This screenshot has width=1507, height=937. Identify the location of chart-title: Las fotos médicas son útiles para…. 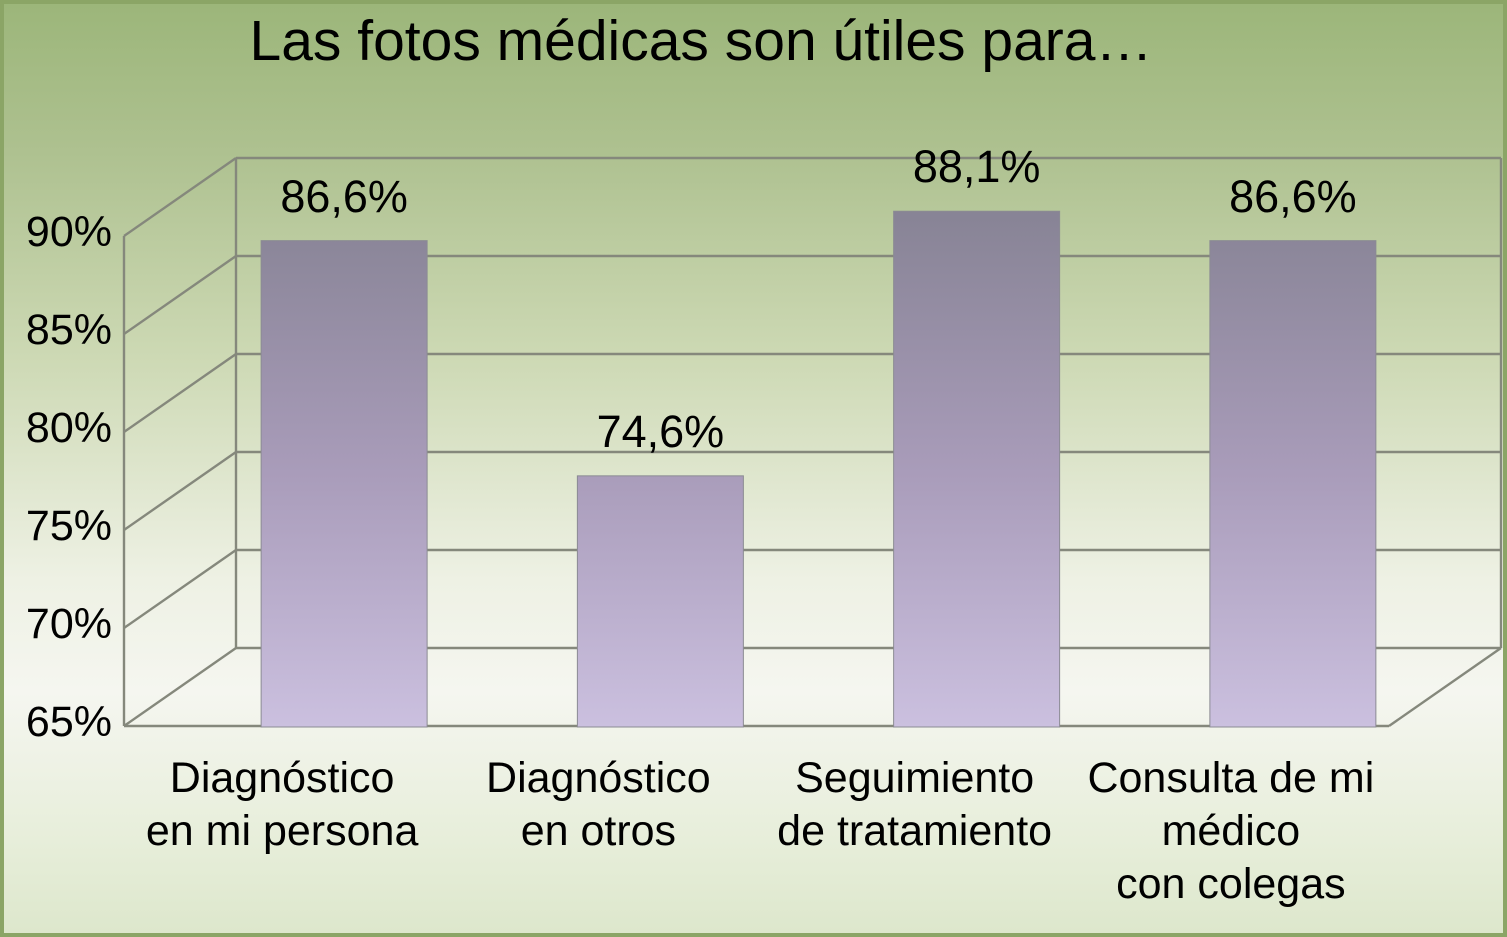
(701, 41).